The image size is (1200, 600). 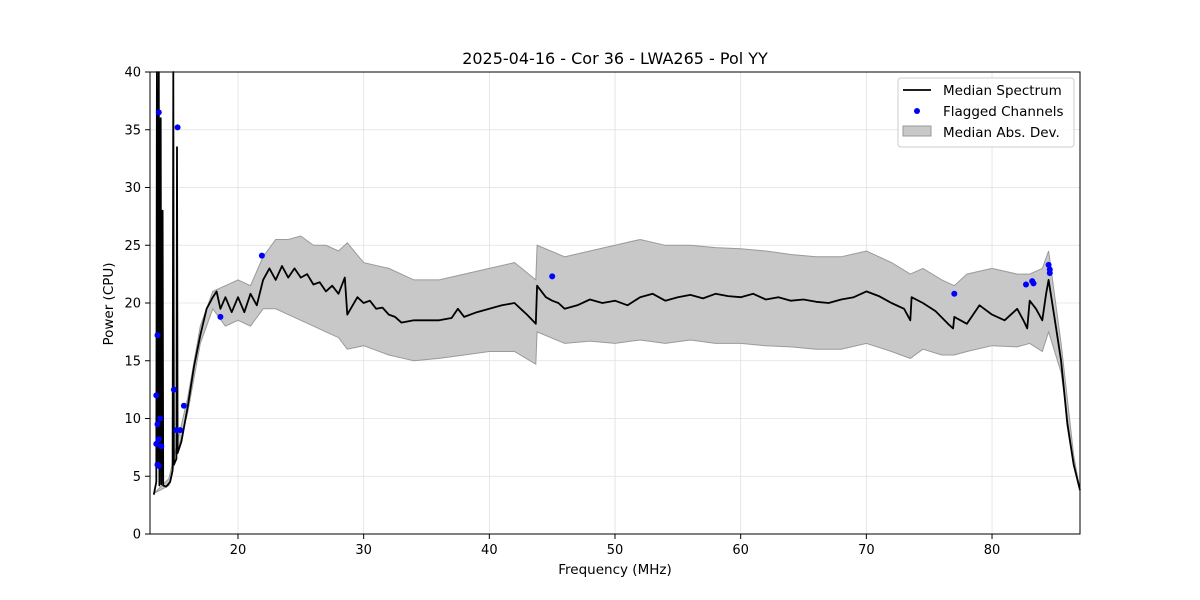 I want to click on chart-title: 2025-04-16 - Cor 36 - LWA265 - Pol YY, so click(x=615, y=58).